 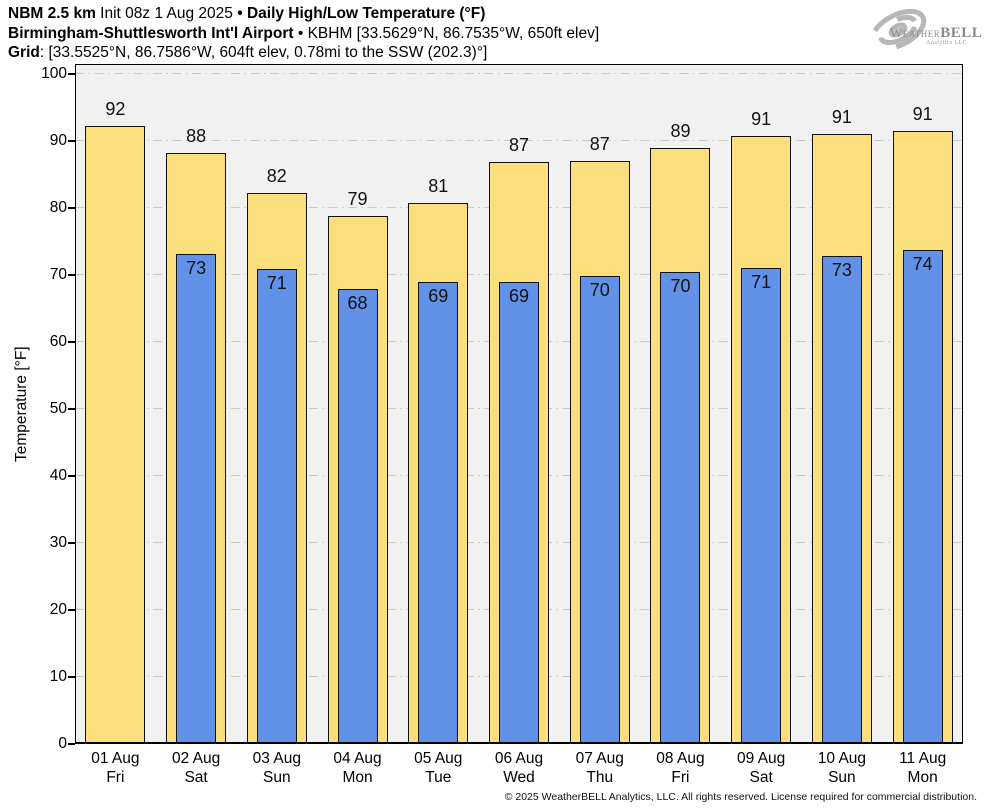 What do you see at coordinates (166, 13) in the screenshot?
I see `init-time: Init 08z 1 Aug 2025` at bounding box center [166, 13].